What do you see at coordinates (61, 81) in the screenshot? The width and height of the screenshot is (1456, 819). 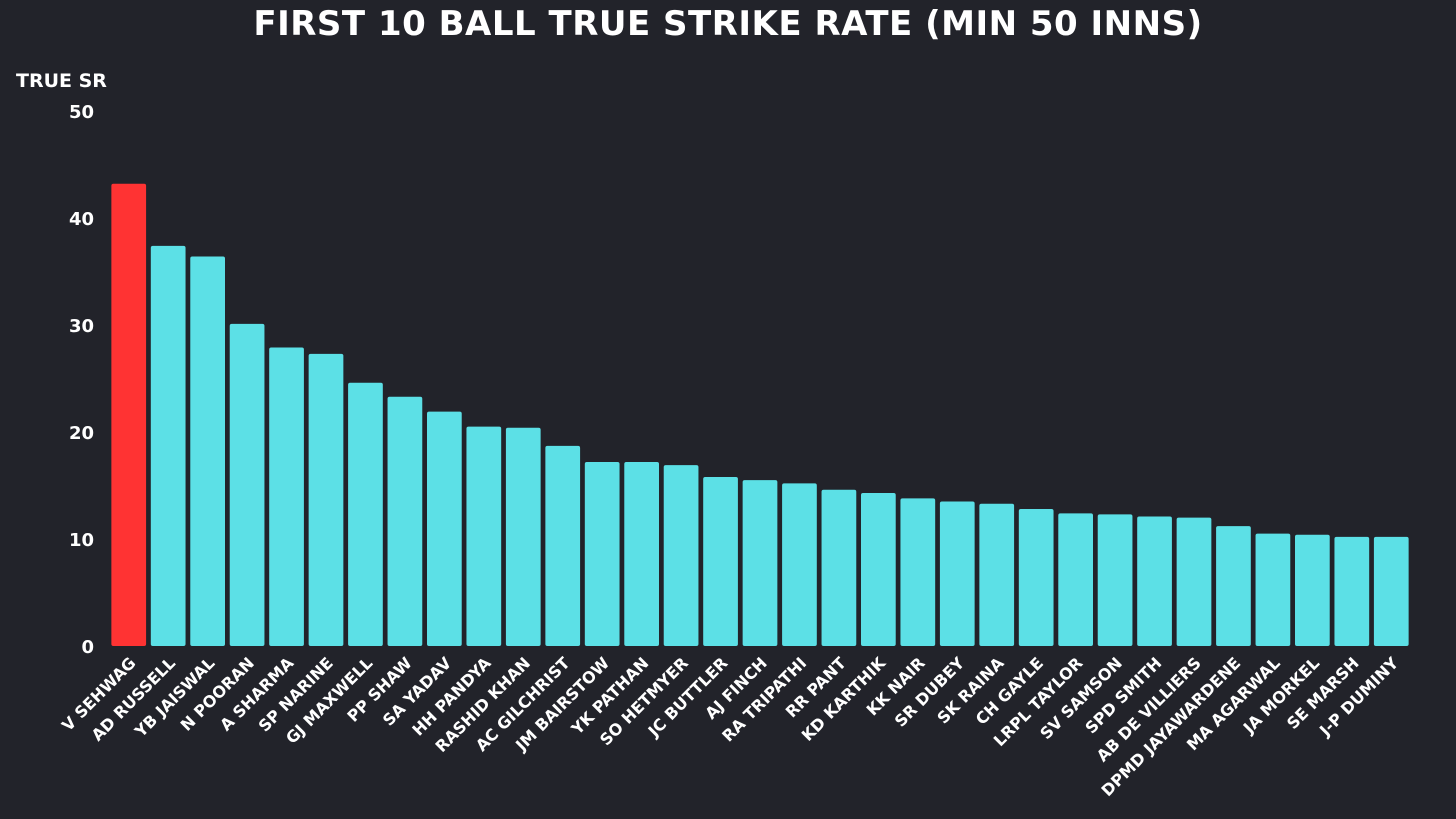 I see `y-axis-label: TRUE SR` at bounding box center [61, 81].